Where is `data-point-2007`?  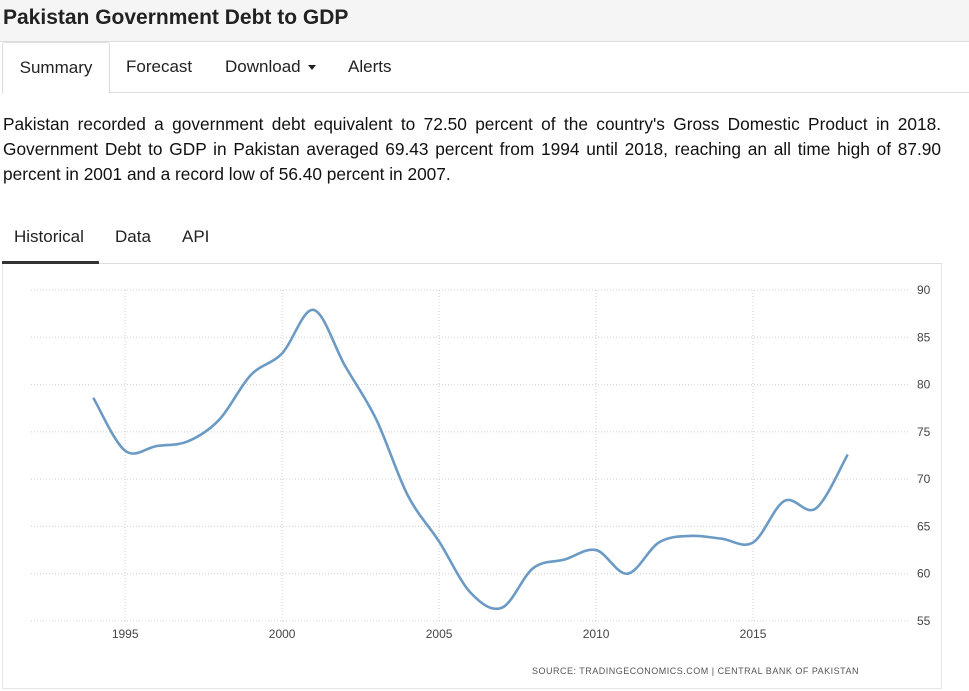
data-point-2007 is located at coordinates (502, 608).